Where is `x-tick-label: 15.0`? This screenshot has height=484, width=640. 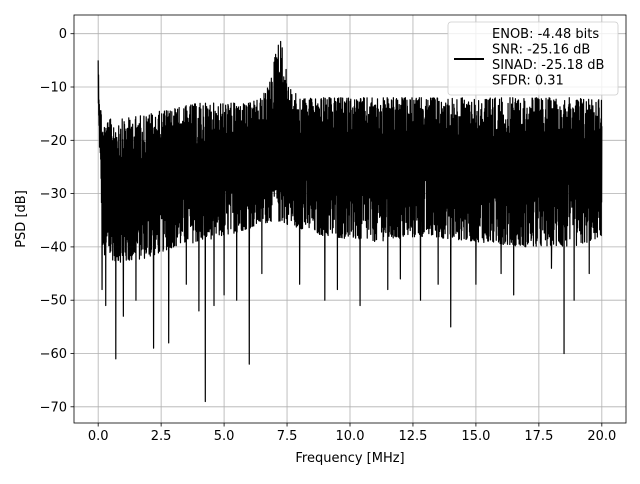 x-tick-label: 15.0 is located at coordinates (475, 436).